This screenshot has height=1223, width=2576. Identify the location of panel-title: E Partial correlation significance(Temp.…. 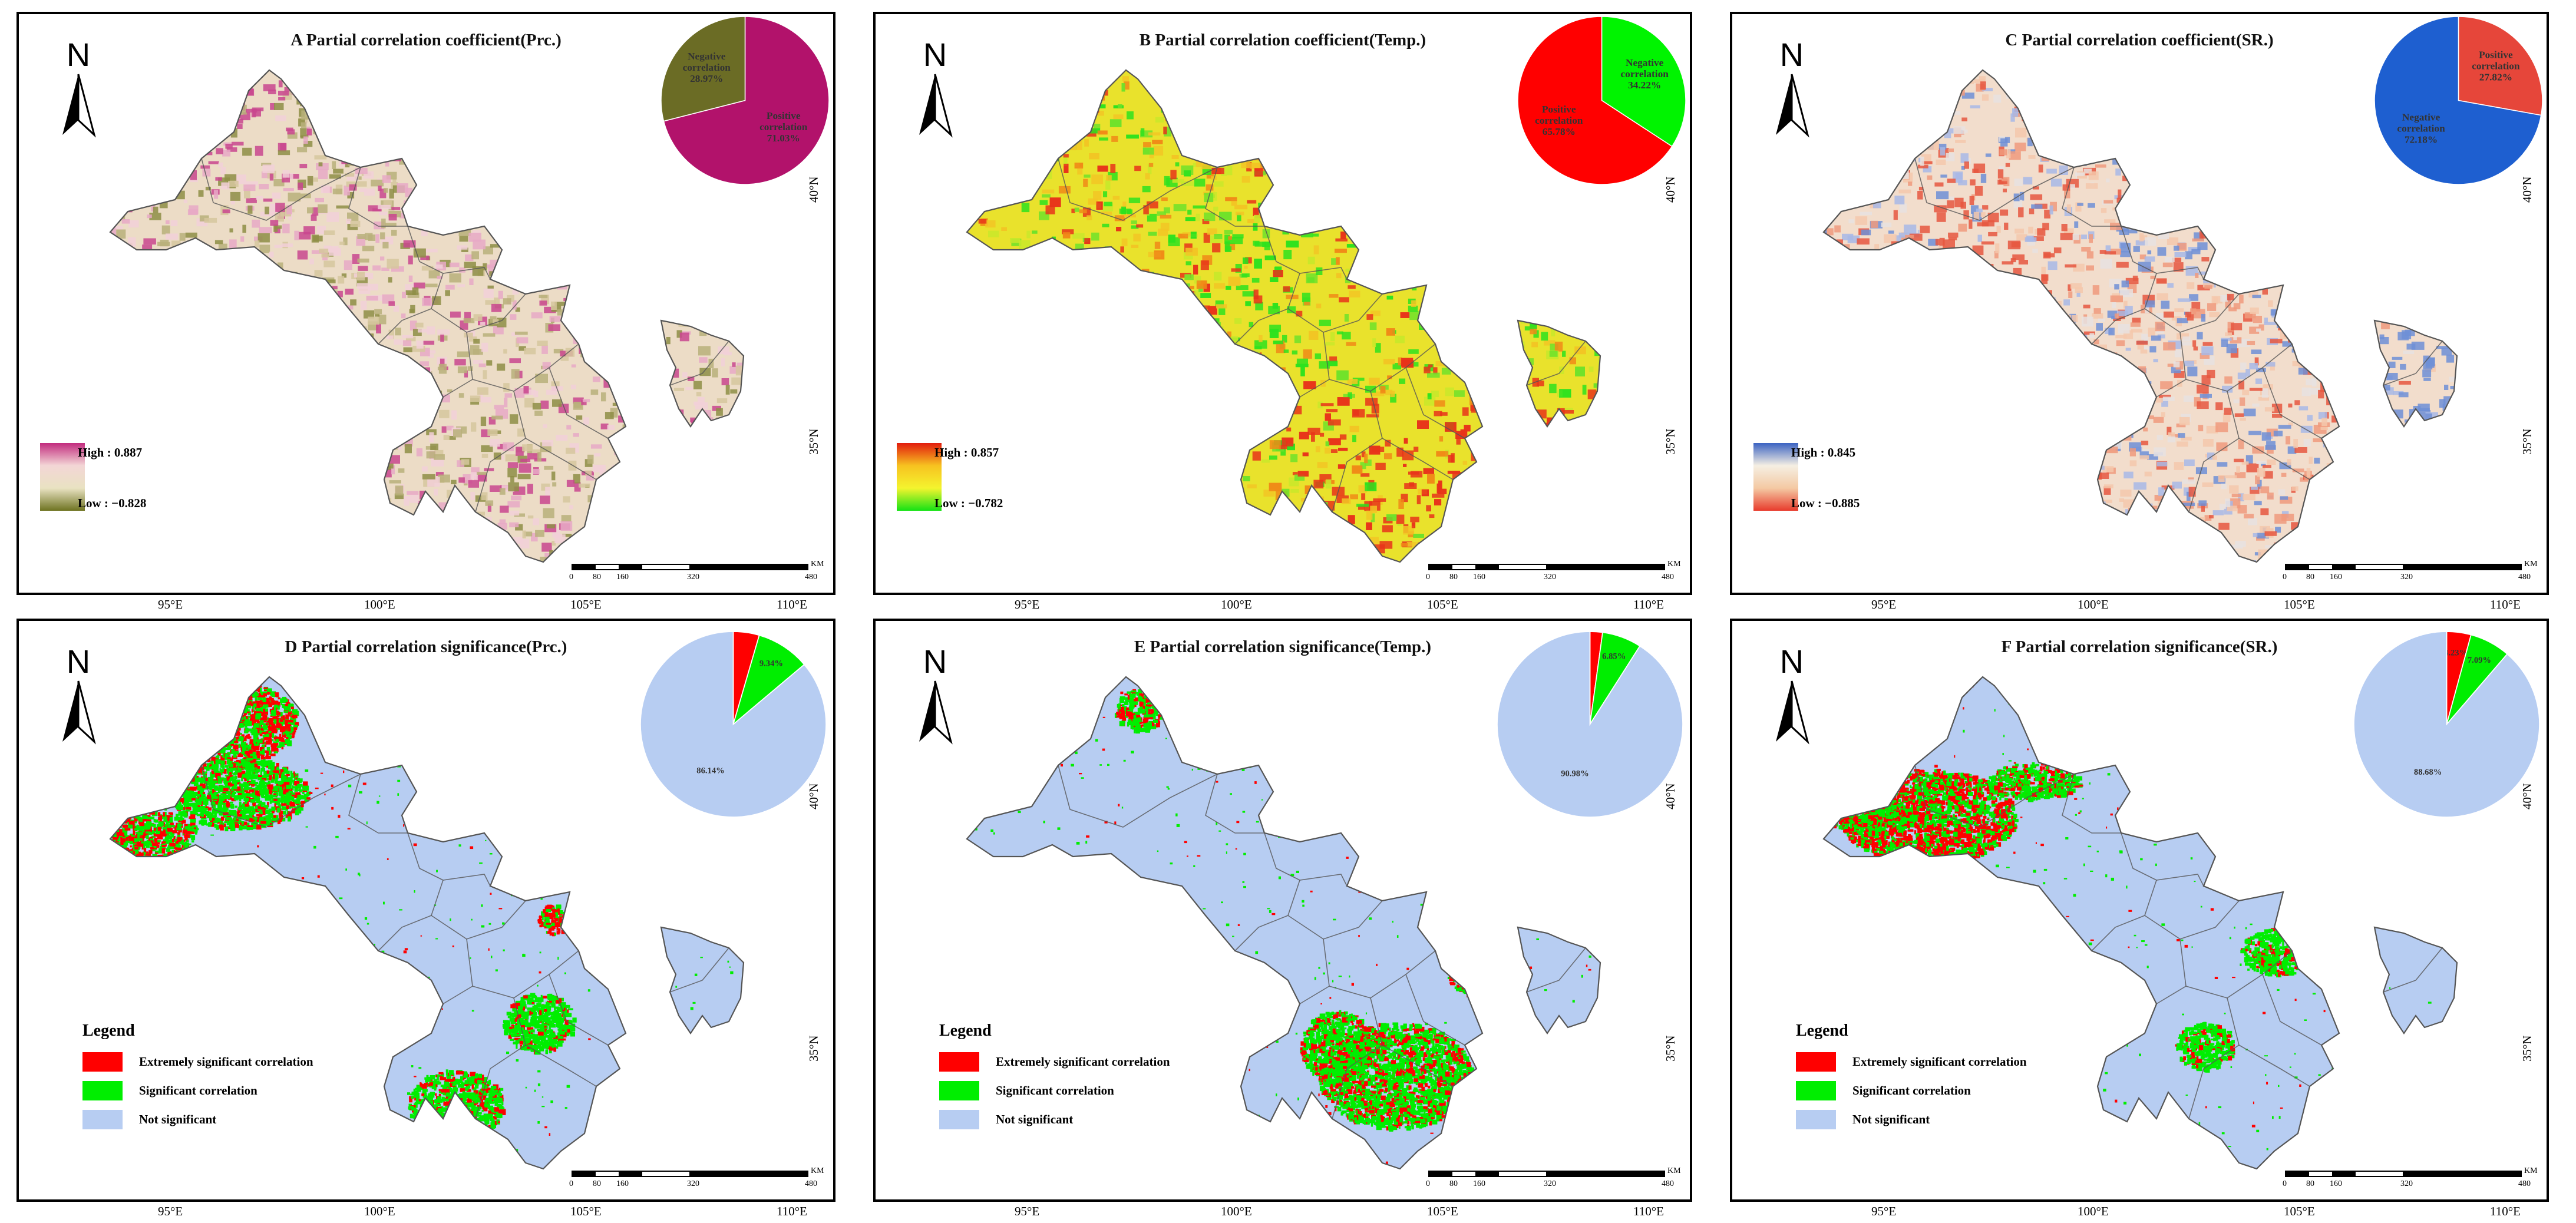
(1283, 647).